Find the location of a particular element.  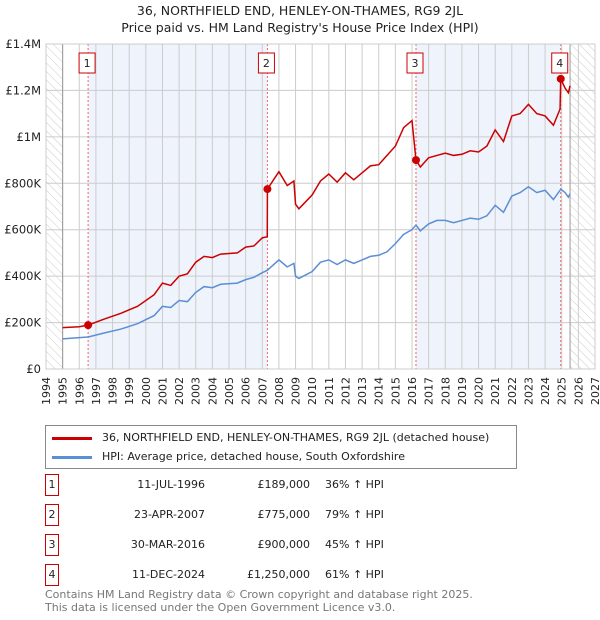

x-tick-label: 2007 is located at coordinates (262, 391).